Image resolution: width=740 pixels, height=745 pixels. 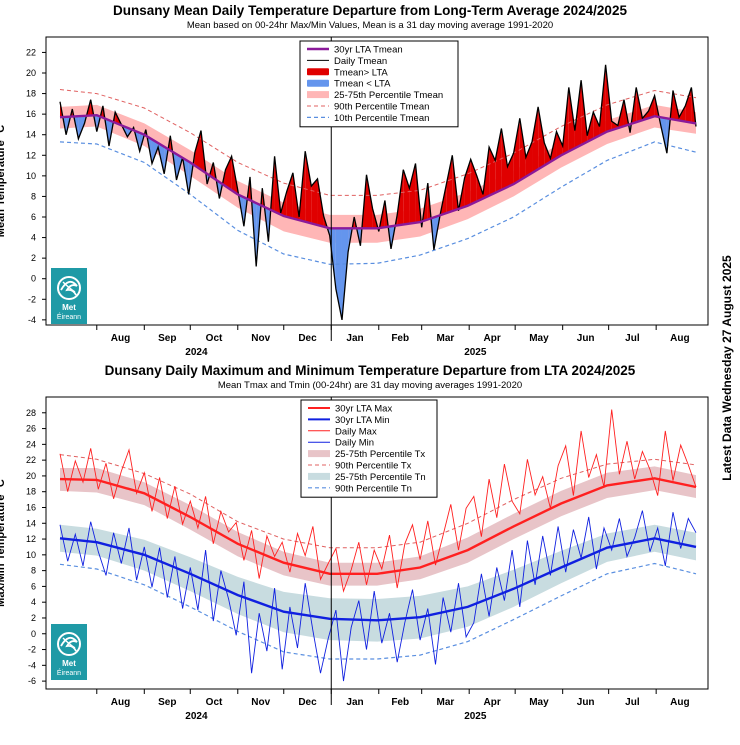 What do you see at coordinates (381, 107) in the screenshot?
I see `legend-label: 90th Percentile Tmean` at bounding box center [381, 107].